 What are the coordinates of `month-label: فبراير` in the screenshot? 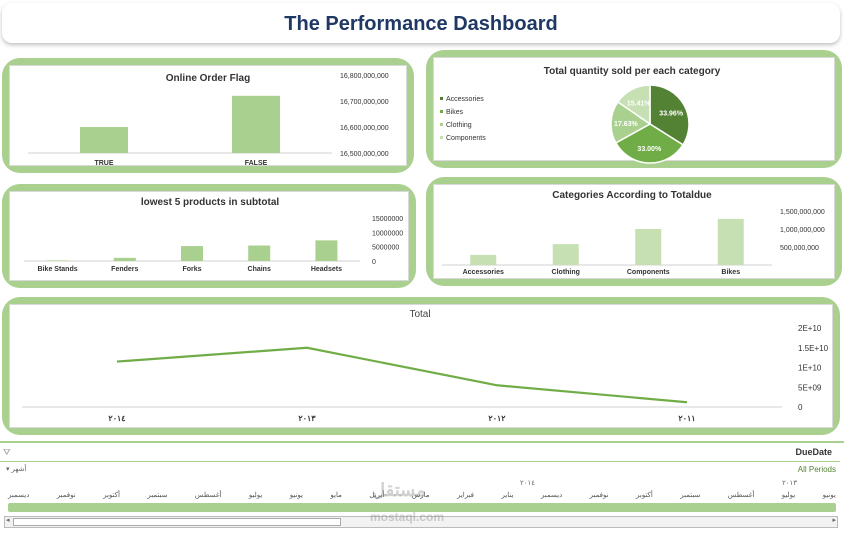 It's located at (465, 495).